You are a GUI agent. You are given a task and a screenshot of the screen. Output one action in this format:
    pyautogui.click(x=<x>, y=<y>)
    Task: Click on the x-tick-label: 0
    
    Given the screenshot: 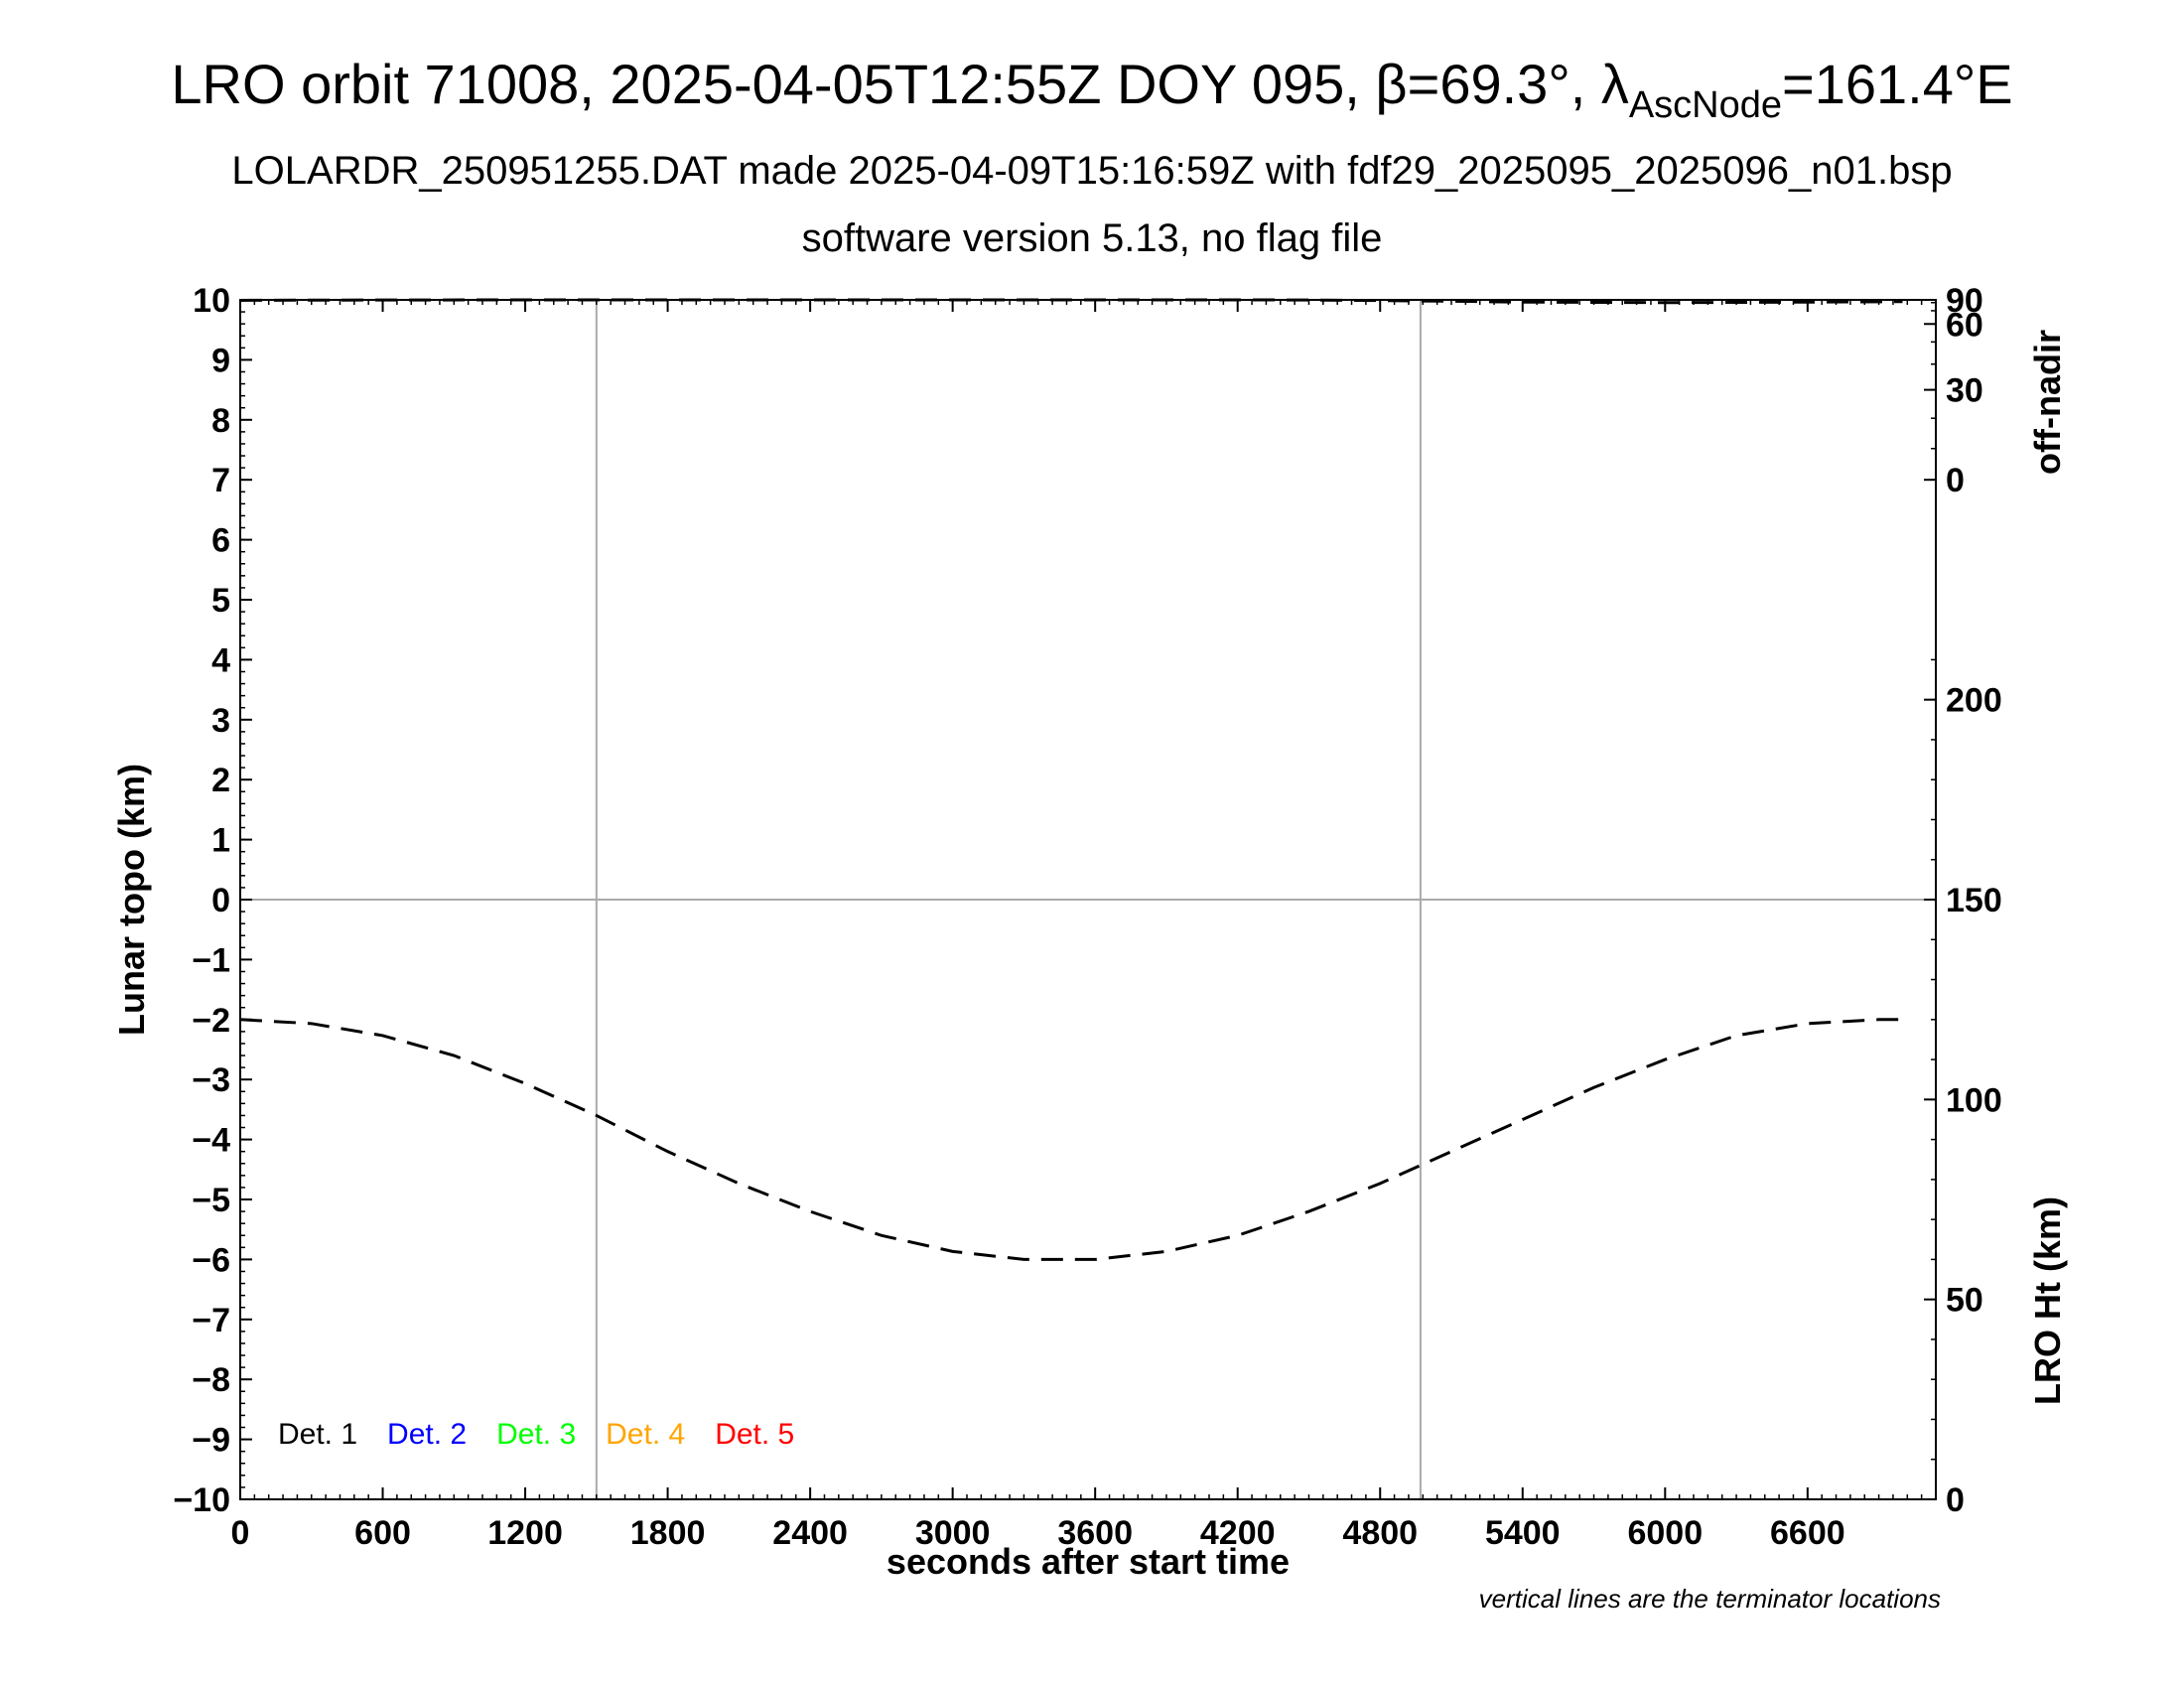 What is the action you would take?
    pyautogui.click(x=240, y=1533)
    